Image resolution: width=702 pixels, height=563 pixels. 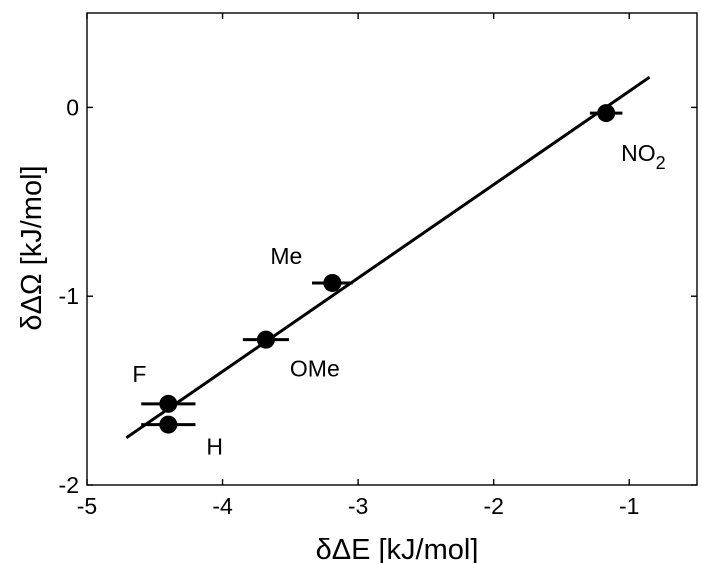 I want to click on data-point-label: H, so click(x=214, y=447).